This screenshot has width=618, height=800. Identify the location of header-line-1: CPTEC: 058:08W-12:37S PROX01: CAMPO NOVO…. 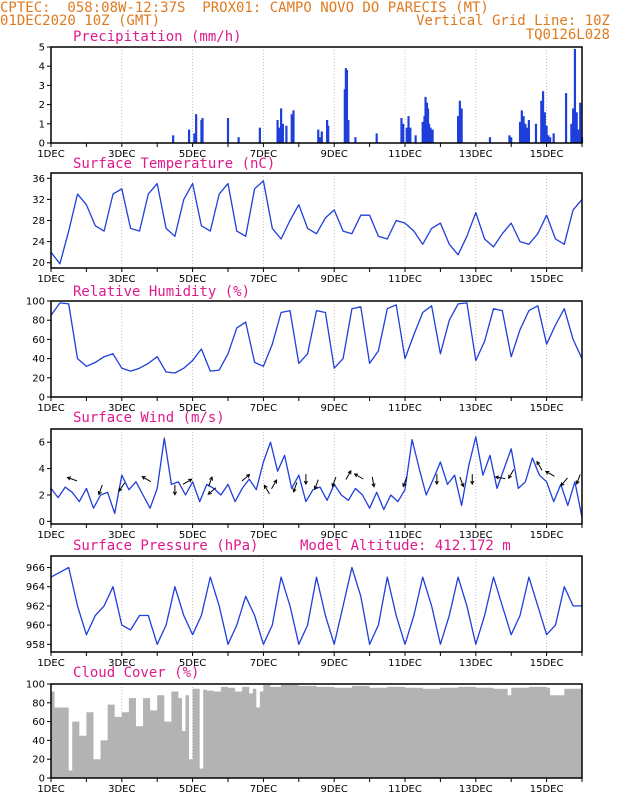
(244, 8).